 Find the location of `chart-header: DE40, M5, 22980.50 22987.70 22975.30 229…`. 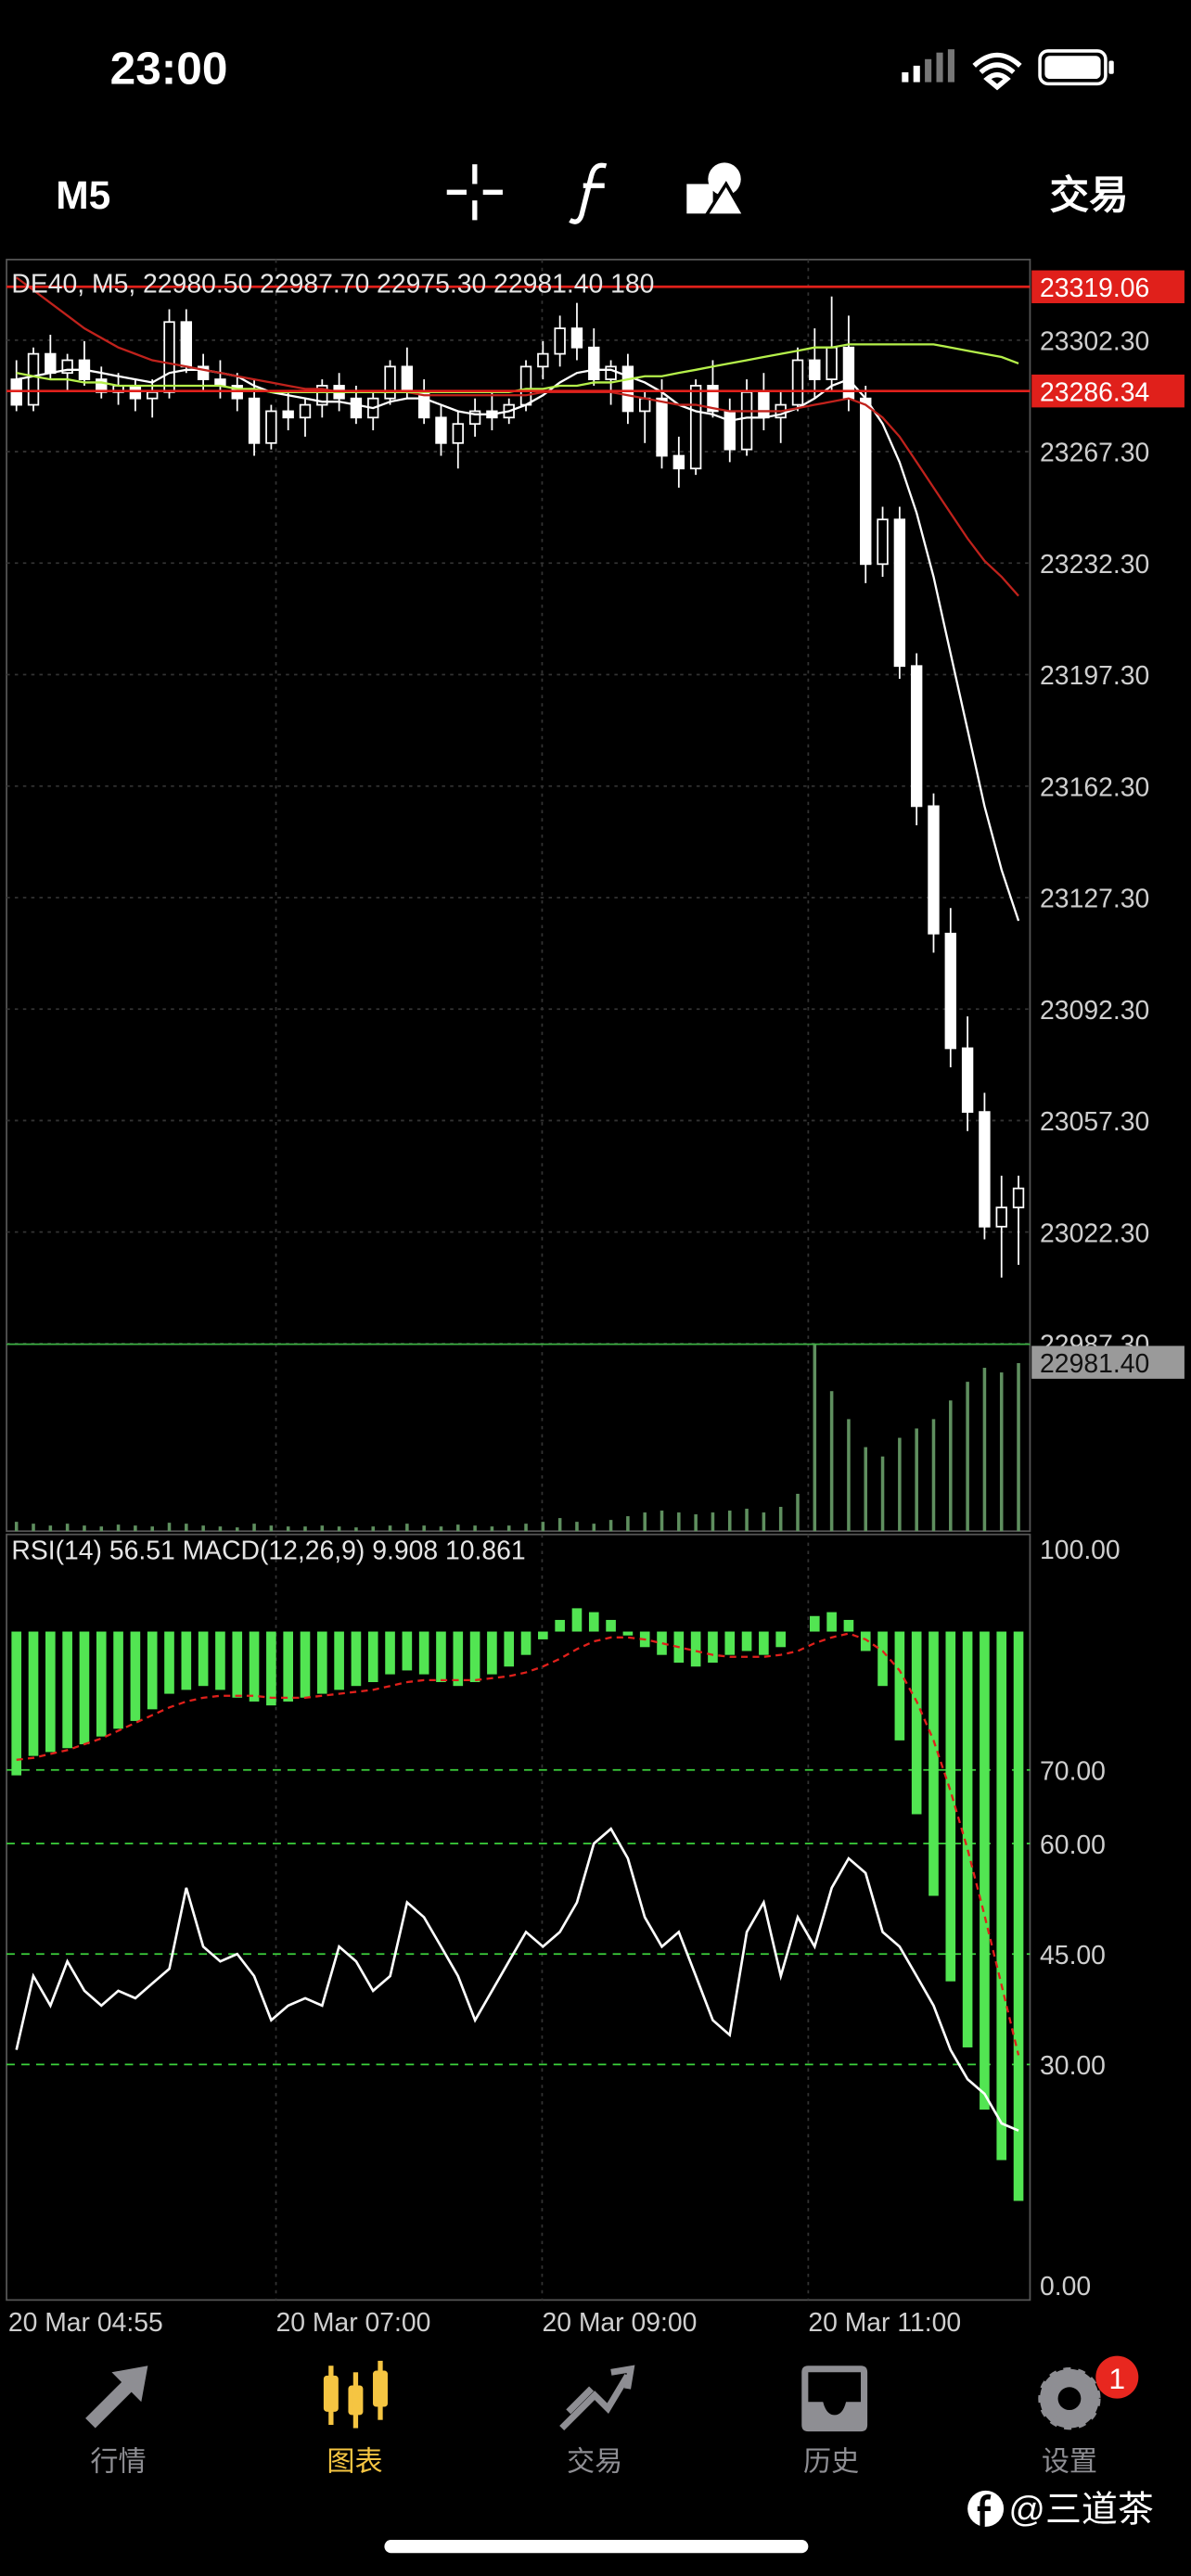

chart-header: DE40, M5, 22980.50 22987.70 22975.30 229… is located at coordinates (332, 284).